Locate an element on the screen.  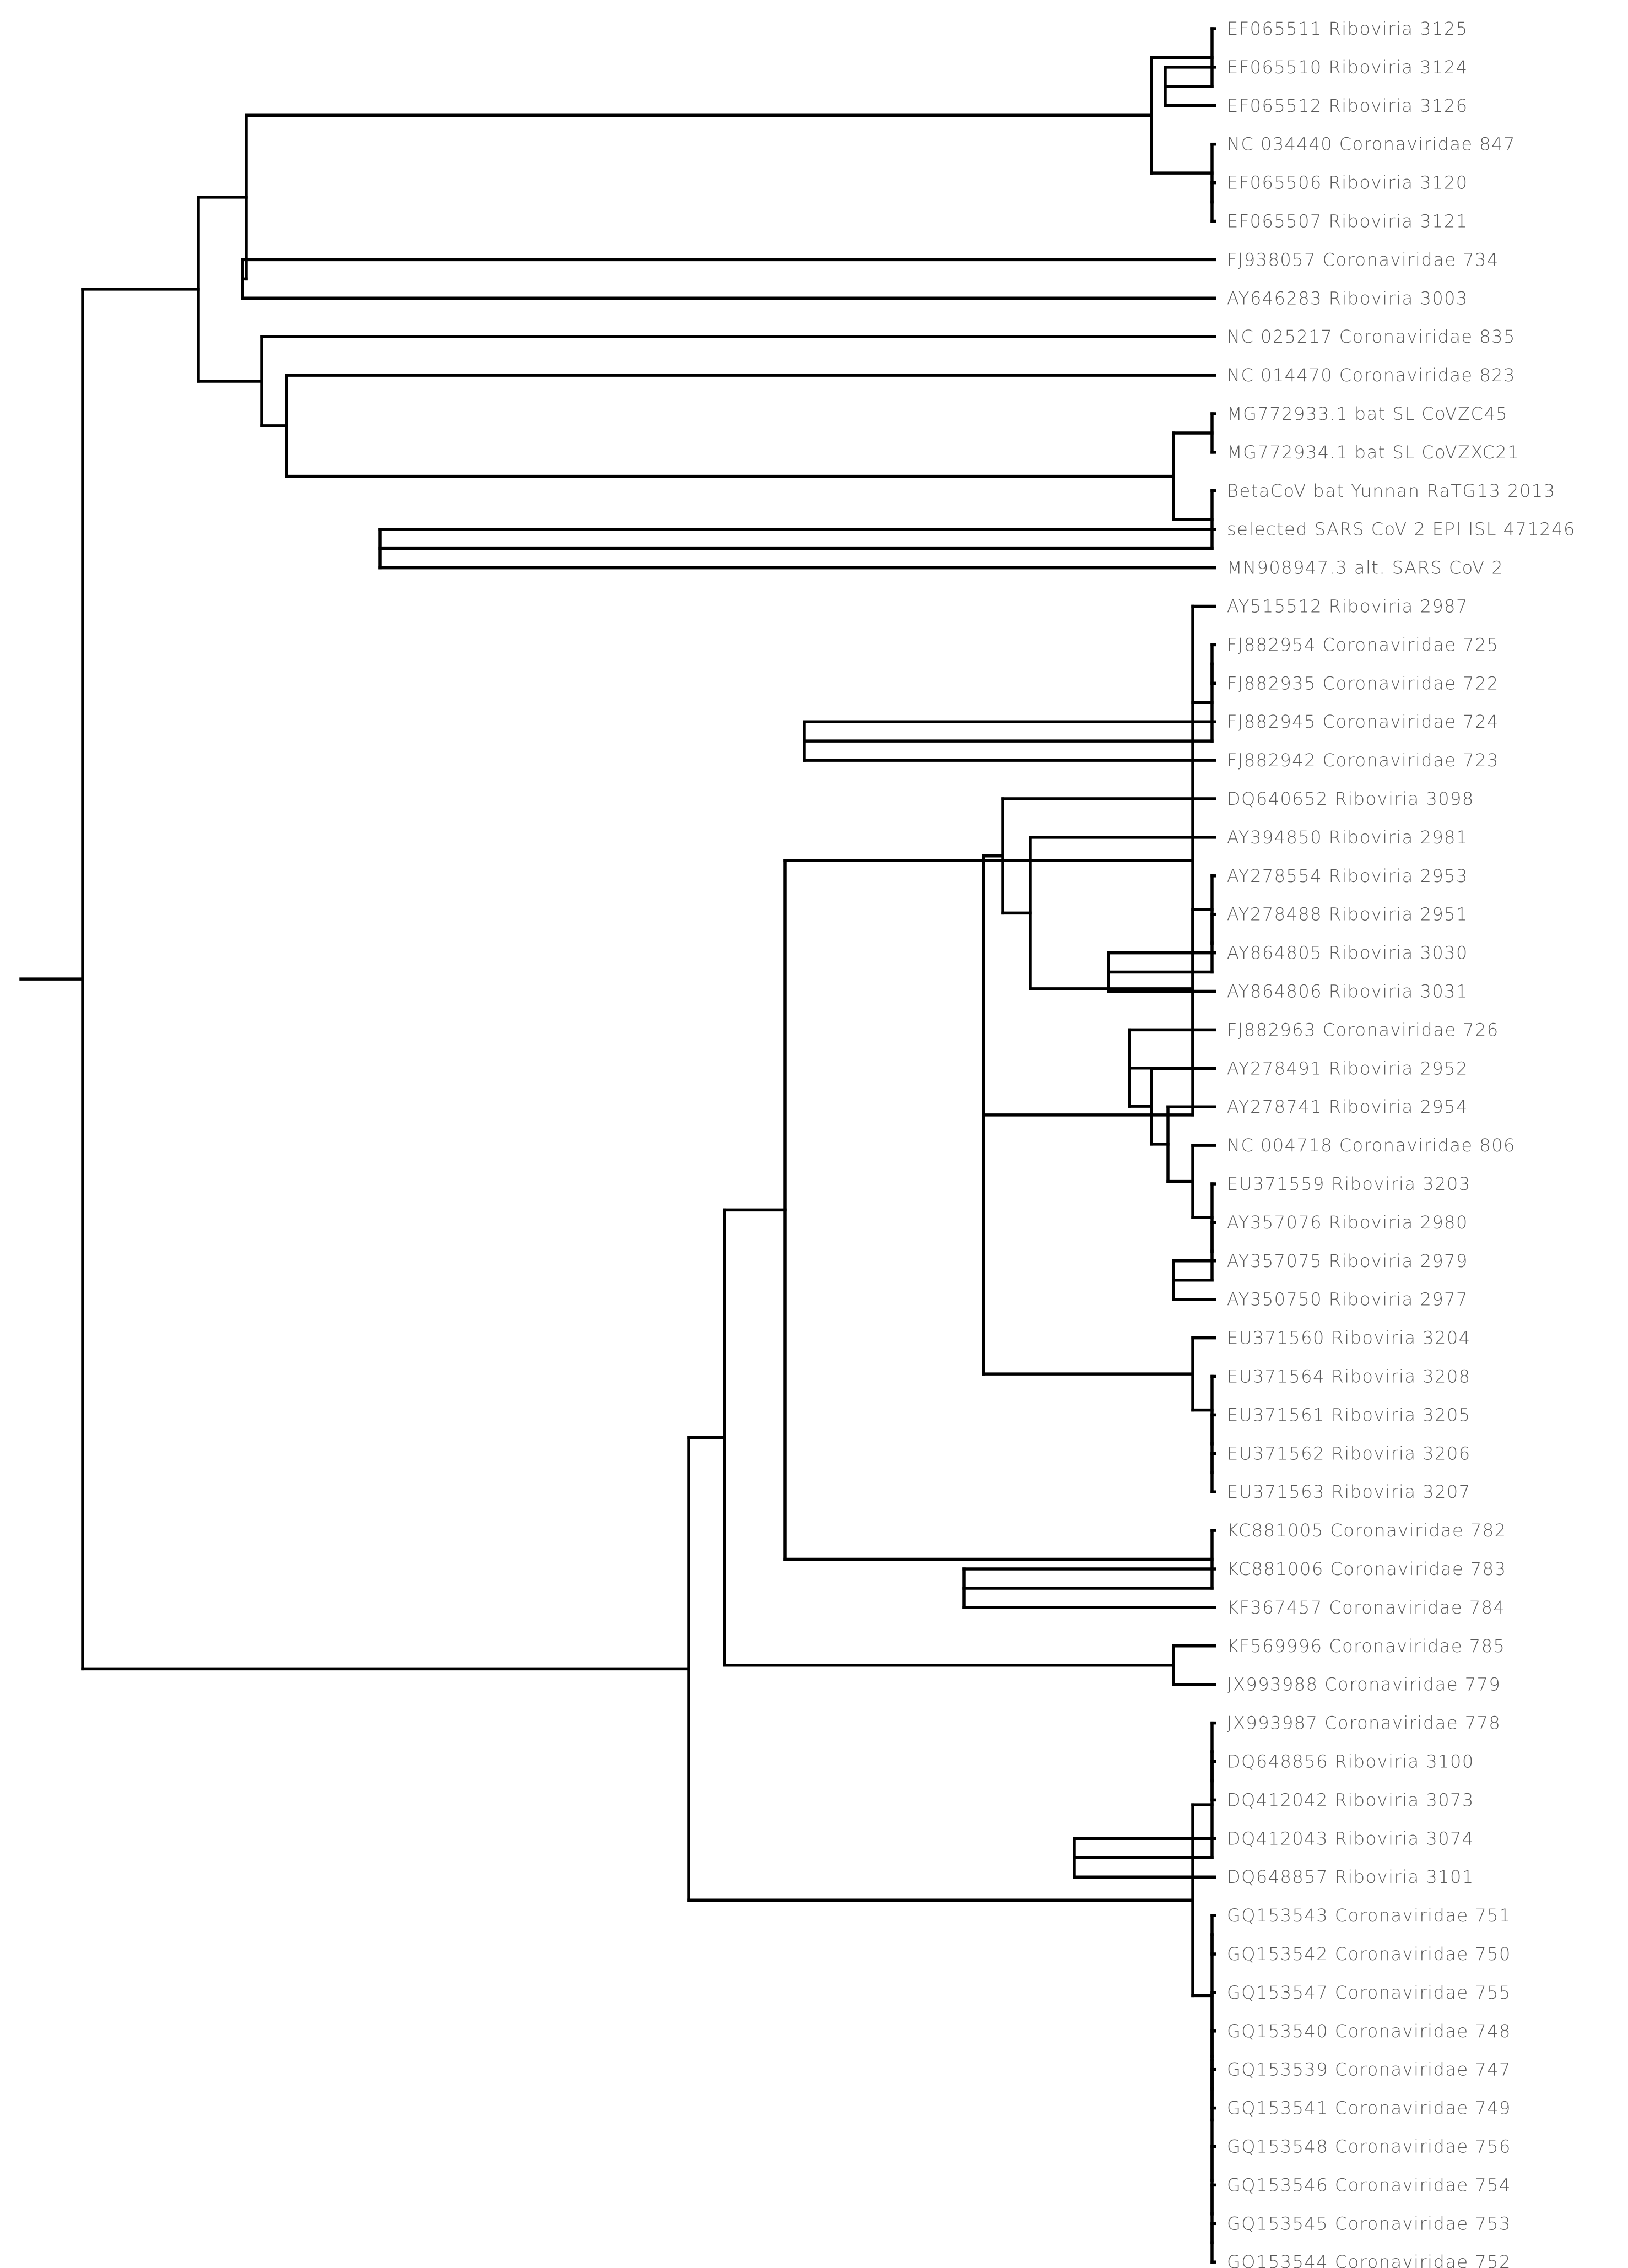
leaf-label: EU371563 Riboviria 3207 is located at coordinates (1349, 1491).